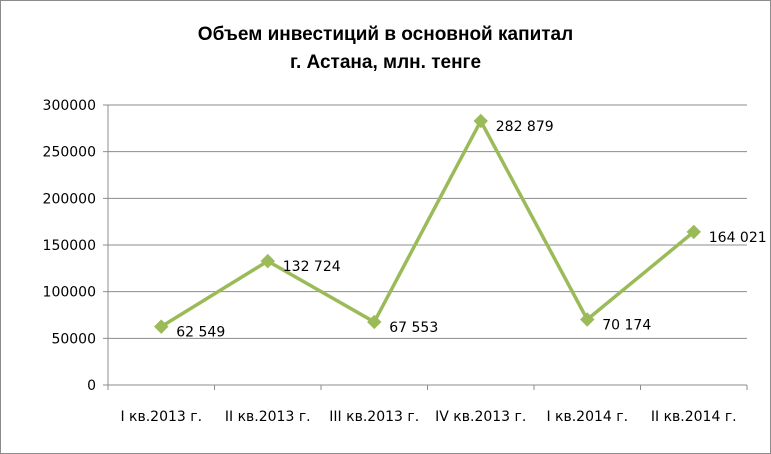 The image size is (771, 454). I want to click on x-tick-label: I кв.2014 г., so click(587, 417).